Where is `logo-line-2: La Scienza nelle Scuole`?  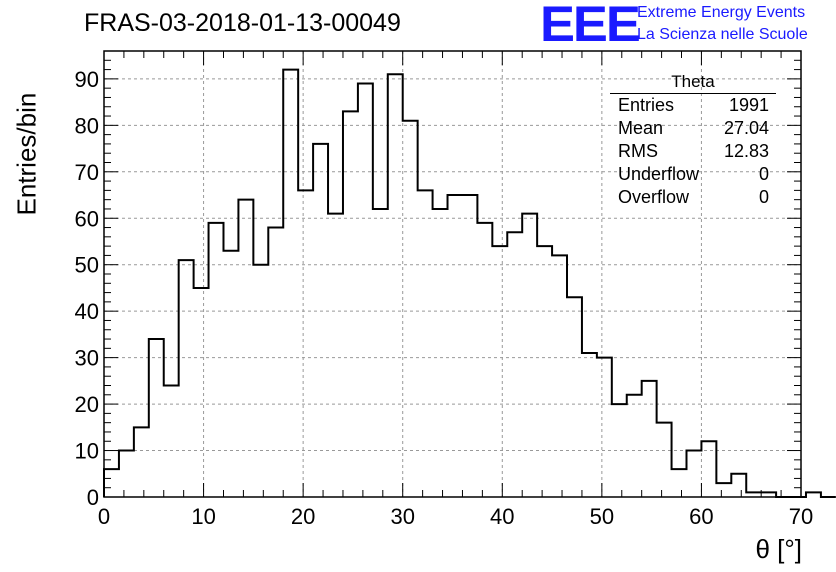 logo-line-2: La Scienza nelle Scuole is located at coordinates (722, 34).